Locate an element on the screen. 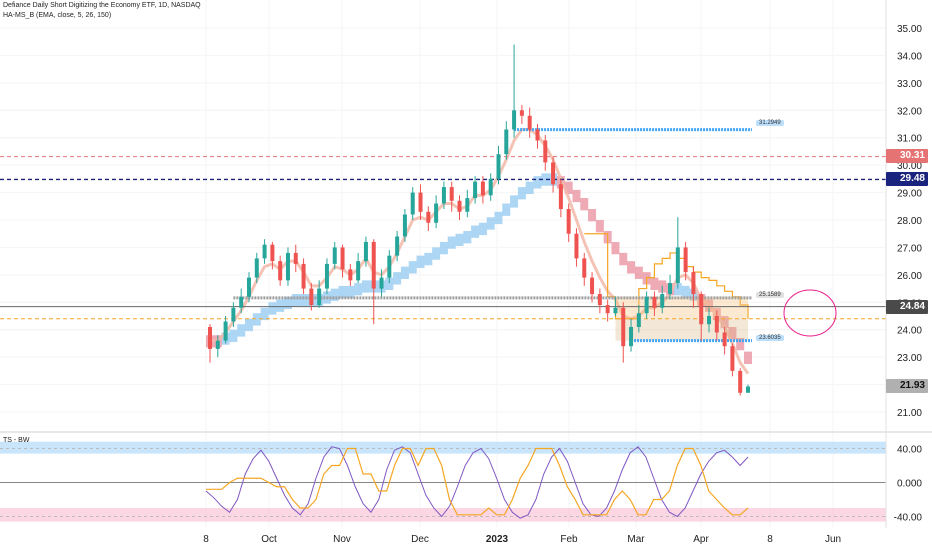  time-tick-label: Nov is located at coordinates (342, 539).